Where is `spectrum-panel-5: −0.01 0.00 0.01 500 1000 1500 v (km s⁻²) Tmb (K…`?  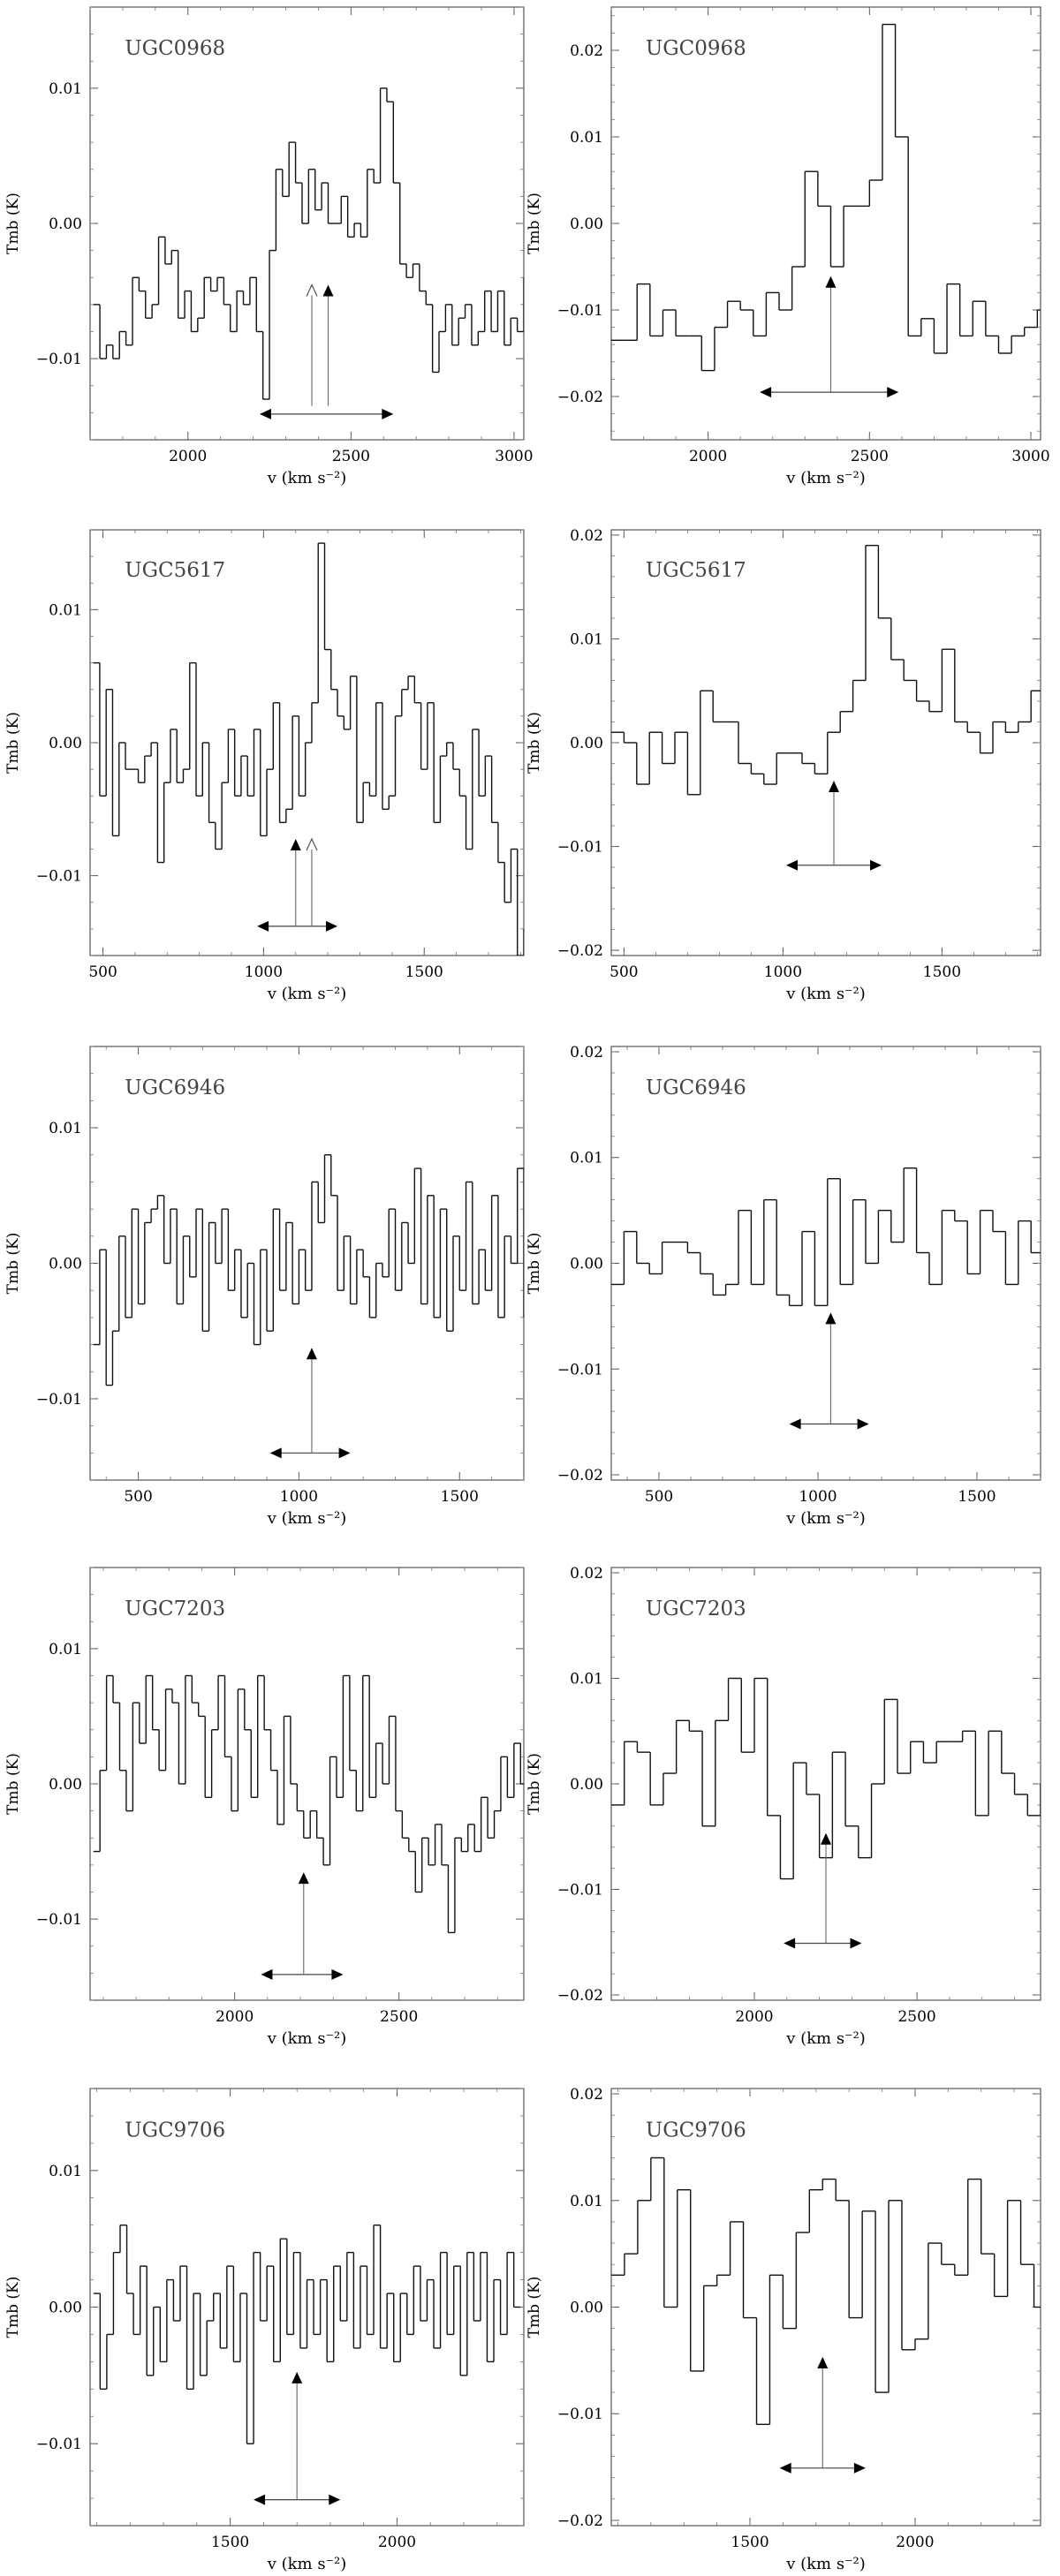
spectrum-panel-5: −0.01 0.00 0.01 500 1000 1500 v (km s⁻²) Tmb (K… is located at coordinates (264, 1287).